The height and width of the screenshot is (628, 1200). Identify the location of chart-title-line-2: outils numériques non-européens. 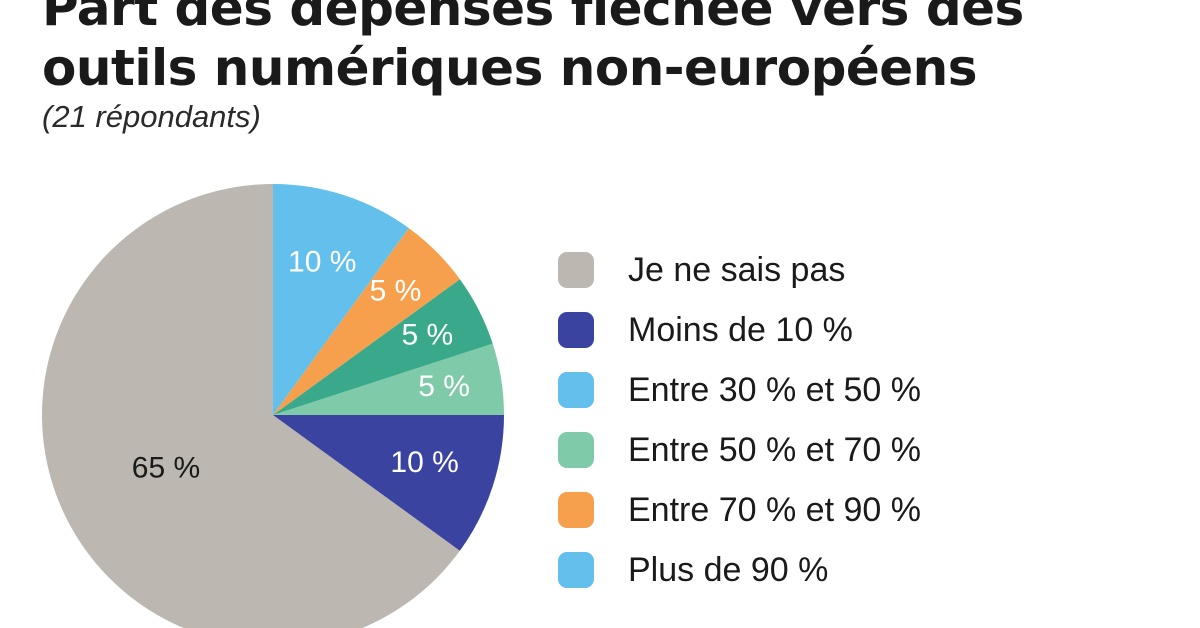
(510, 68).